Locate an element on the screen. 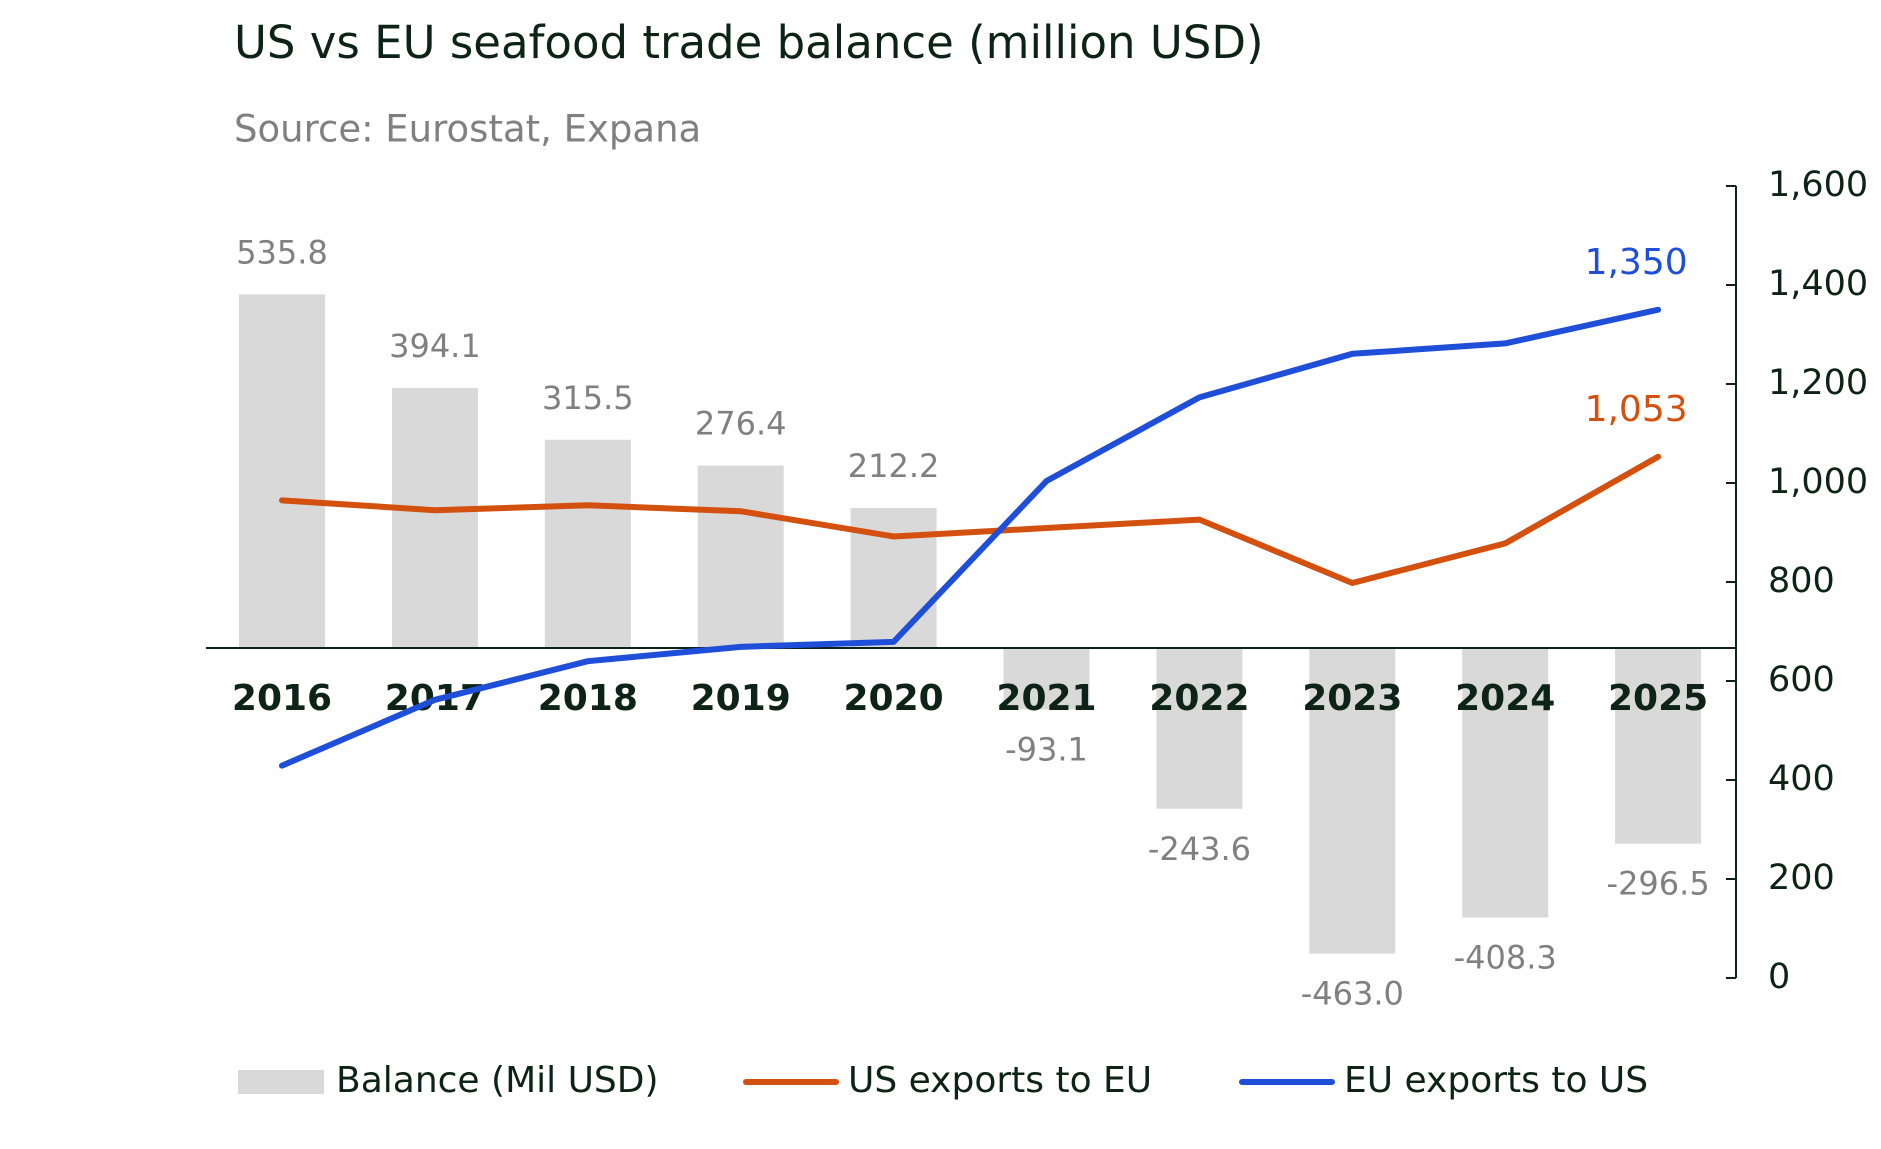  y2-tick-label: 1,600 is located at coordinates (1818, 185).